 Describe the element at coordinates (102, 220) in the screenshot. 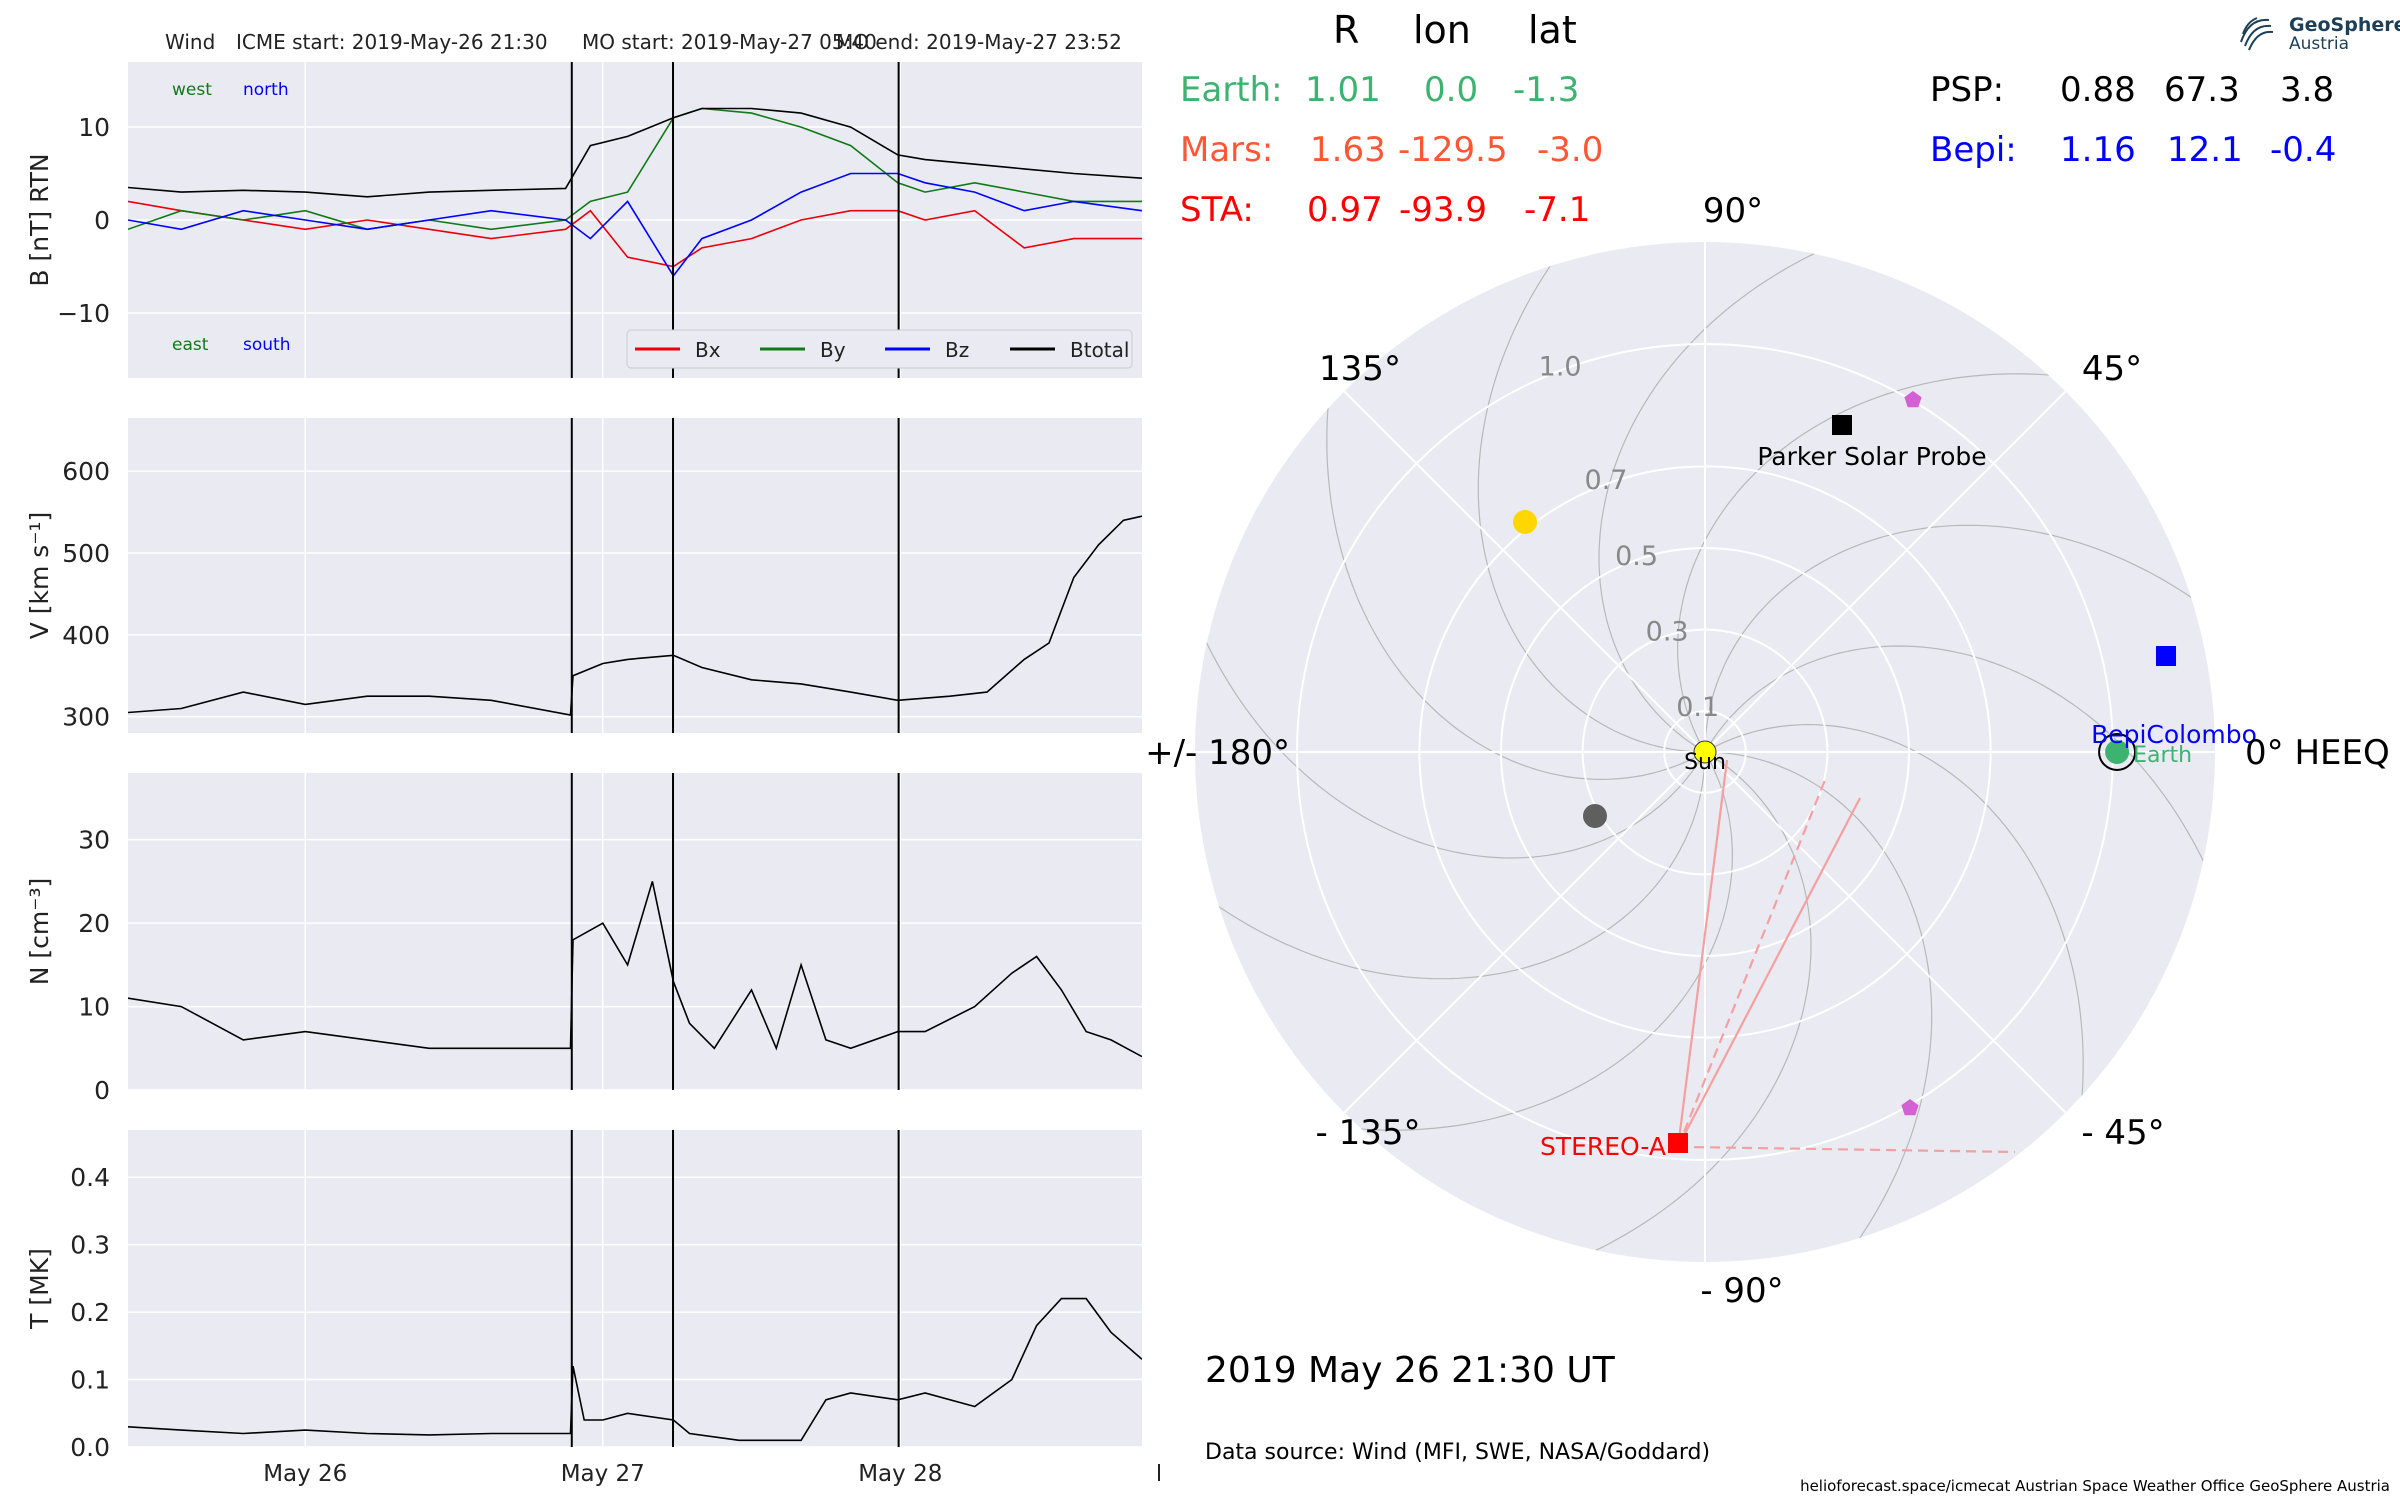

I see `panel-1-ytick-label: 0` at that location.